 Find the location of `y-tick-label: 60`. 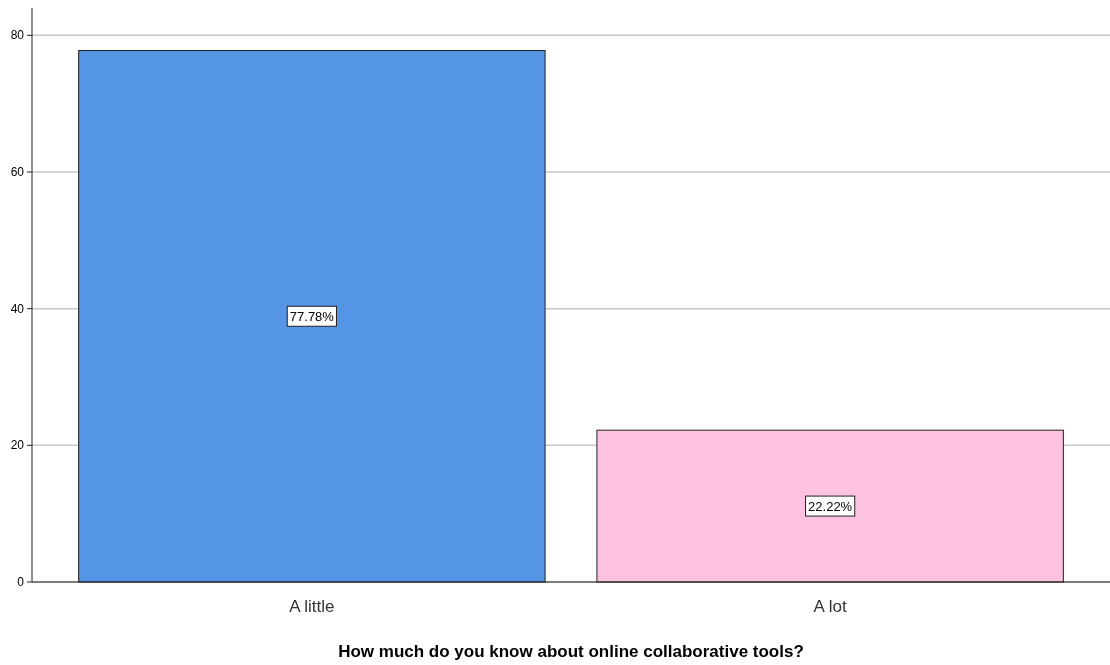

y-tick-label: 60 is located at coordinates (17, 172).